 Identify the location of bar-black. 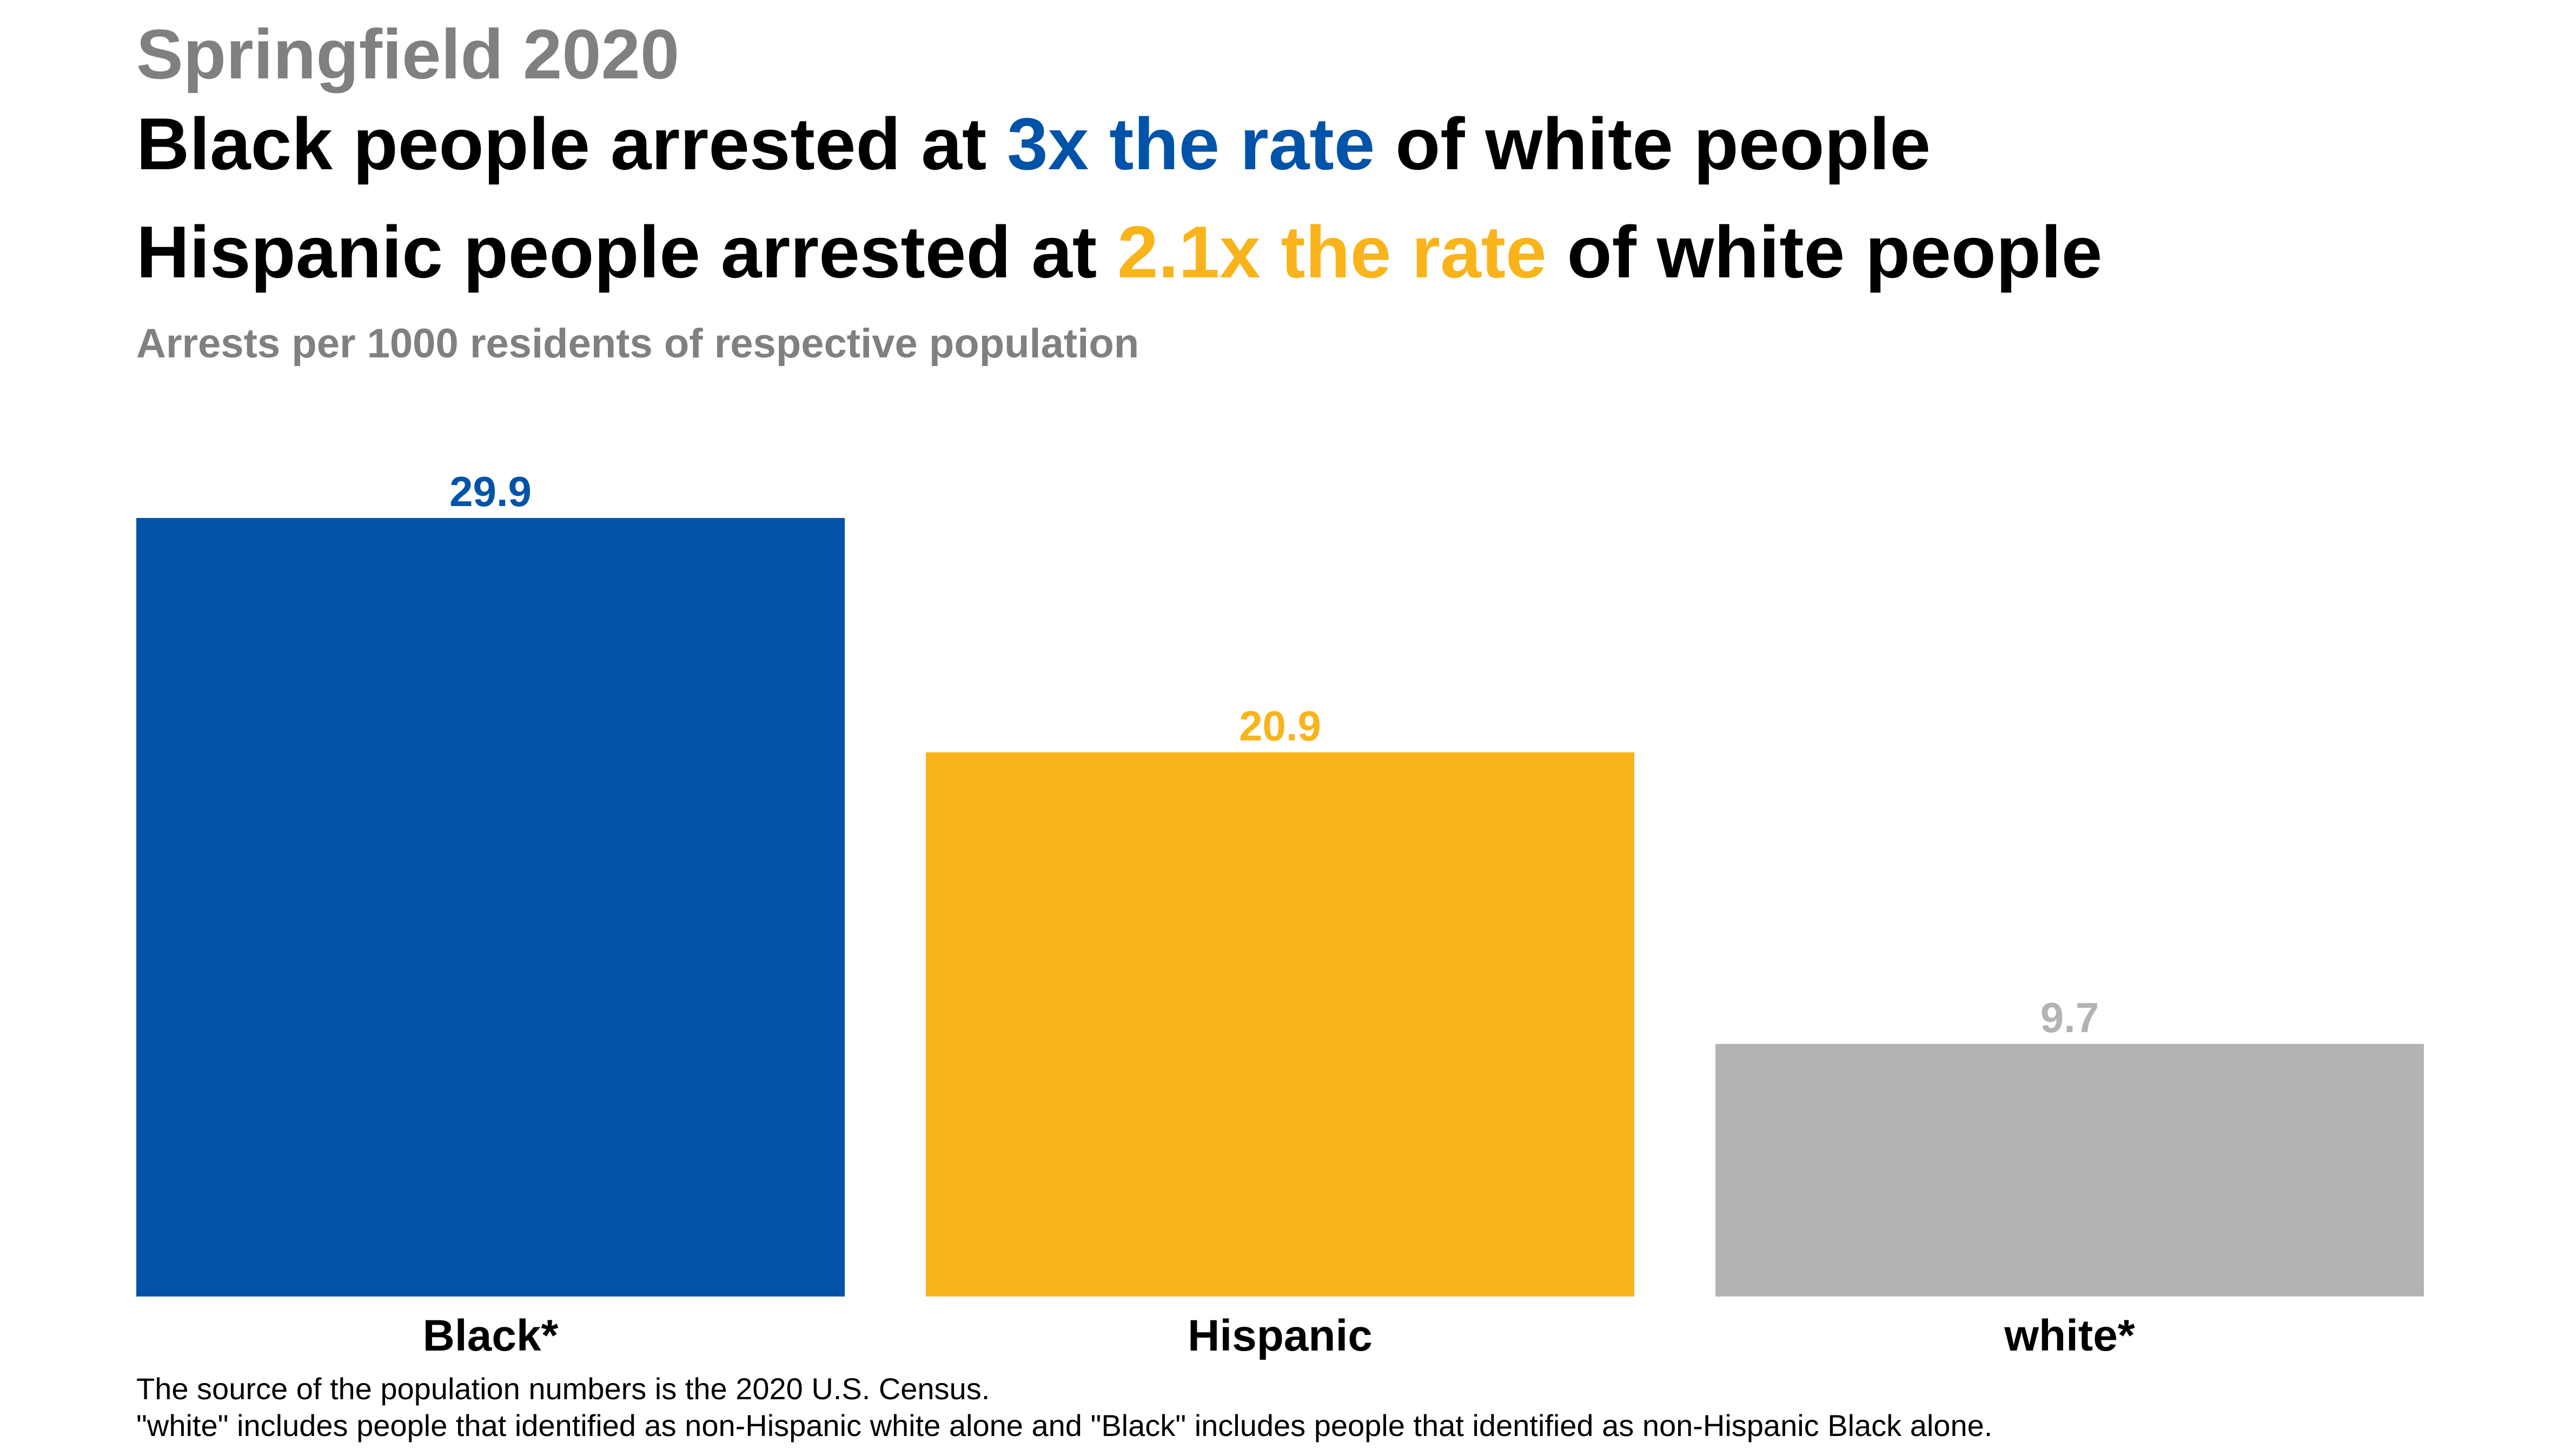
(490, 907).